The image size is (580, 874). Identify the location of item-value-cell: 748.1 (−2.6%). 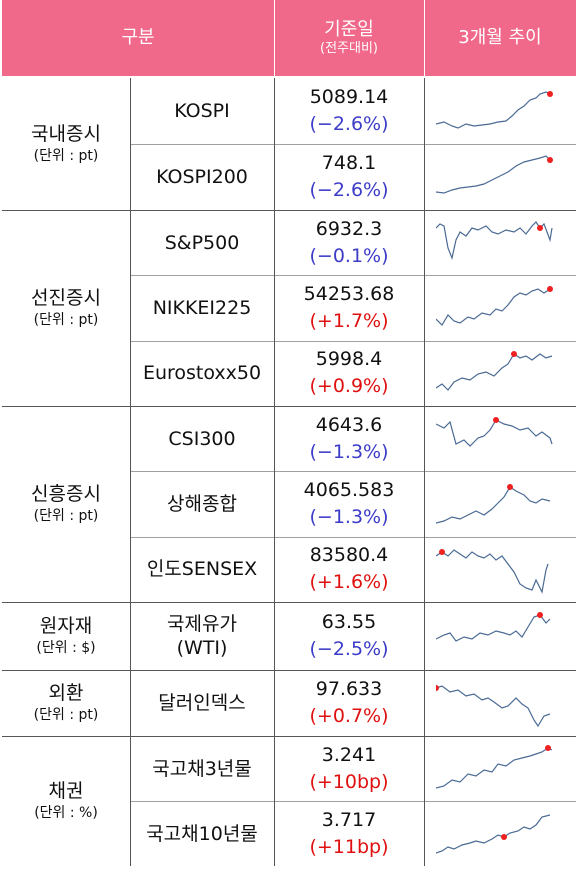
(349, 177).